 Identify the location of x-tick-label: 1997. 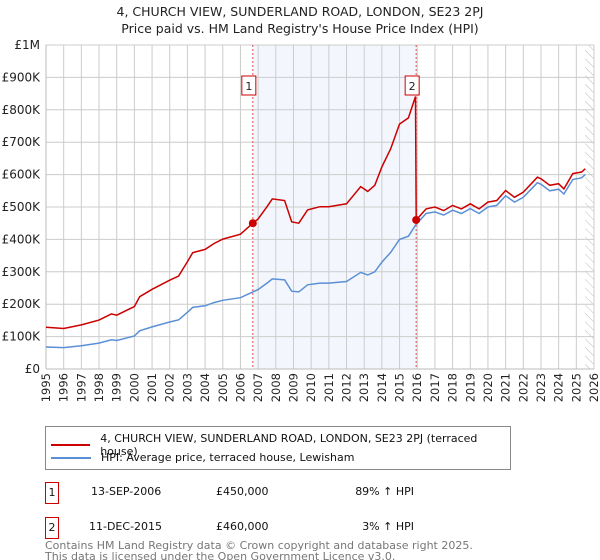
(81, 387).